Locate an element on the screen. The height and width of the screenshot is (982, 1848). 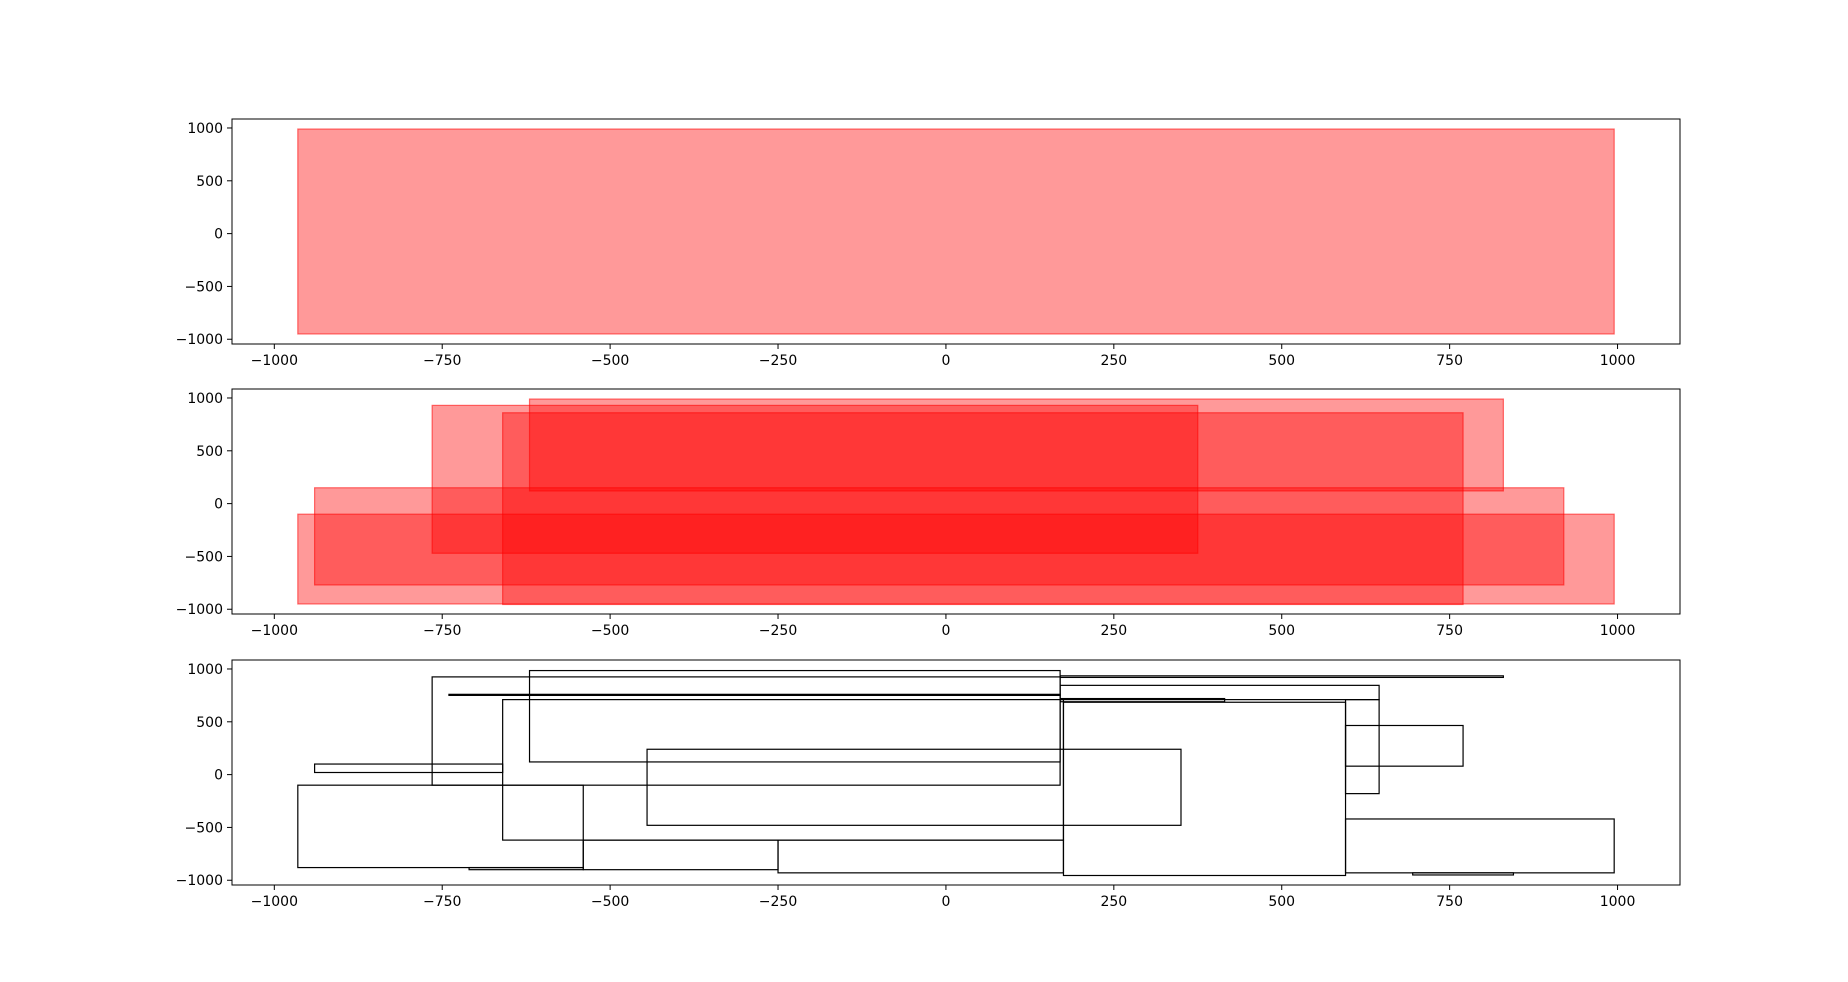
ytick-label-middle-4: 1000 is located at coordinates (205, 399).